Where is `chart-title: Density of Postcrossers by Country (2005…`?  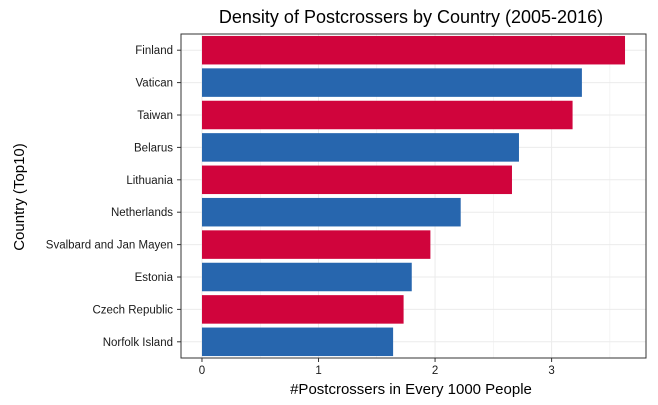
chart-title: Density of Postcrossers by Country (2005… is located at coordinates (411, 17).